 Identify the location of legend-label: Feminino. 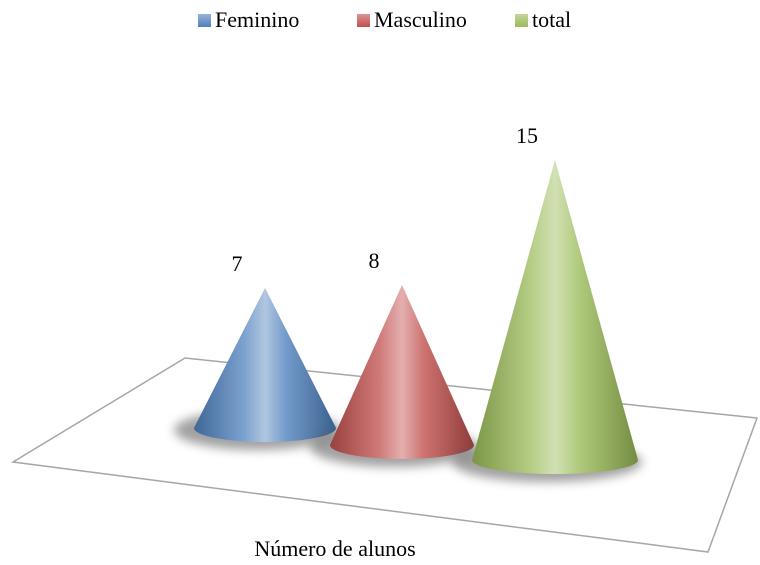
(257, 19).